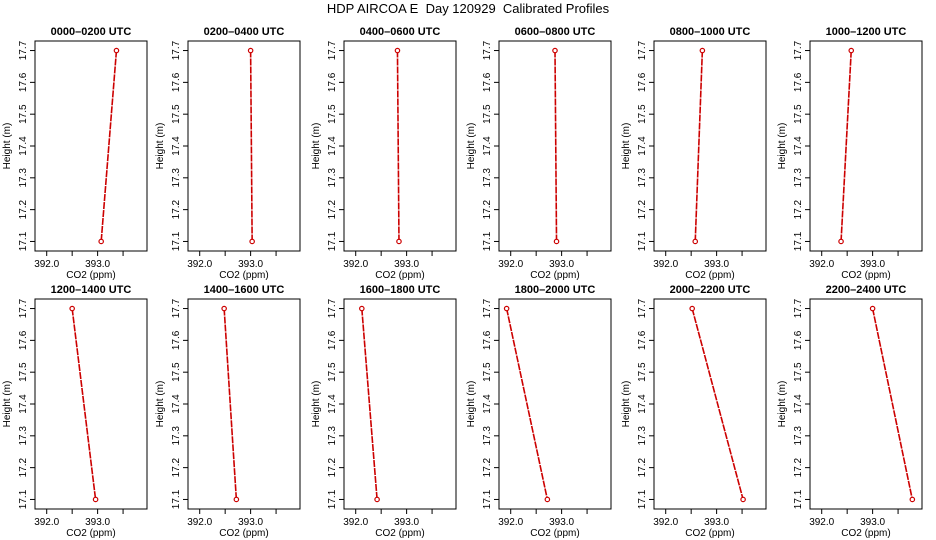 This screenshot has width=936, height=540. Describe the element at coordinates (244, 290) in the screenshot. I see `panel-title: 1400–1600 UTC` at that location.